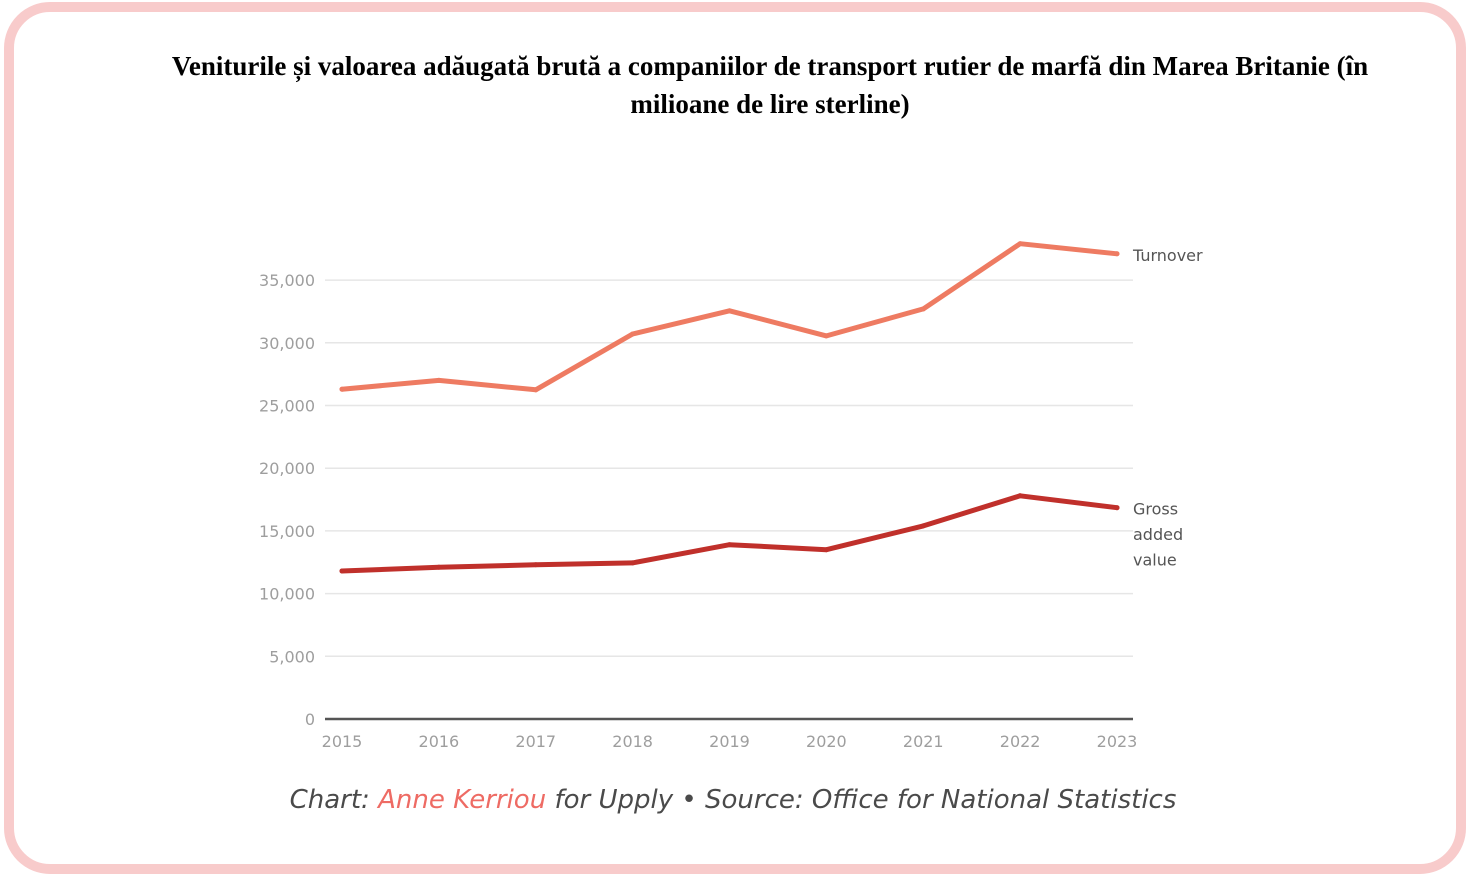 The width and height of the screenshot is (1466, 874). What do you see at coordinates (1117, 741) in the screenshot?
I see `x-tick-label: 2023` at bounding box center [1117, 741].